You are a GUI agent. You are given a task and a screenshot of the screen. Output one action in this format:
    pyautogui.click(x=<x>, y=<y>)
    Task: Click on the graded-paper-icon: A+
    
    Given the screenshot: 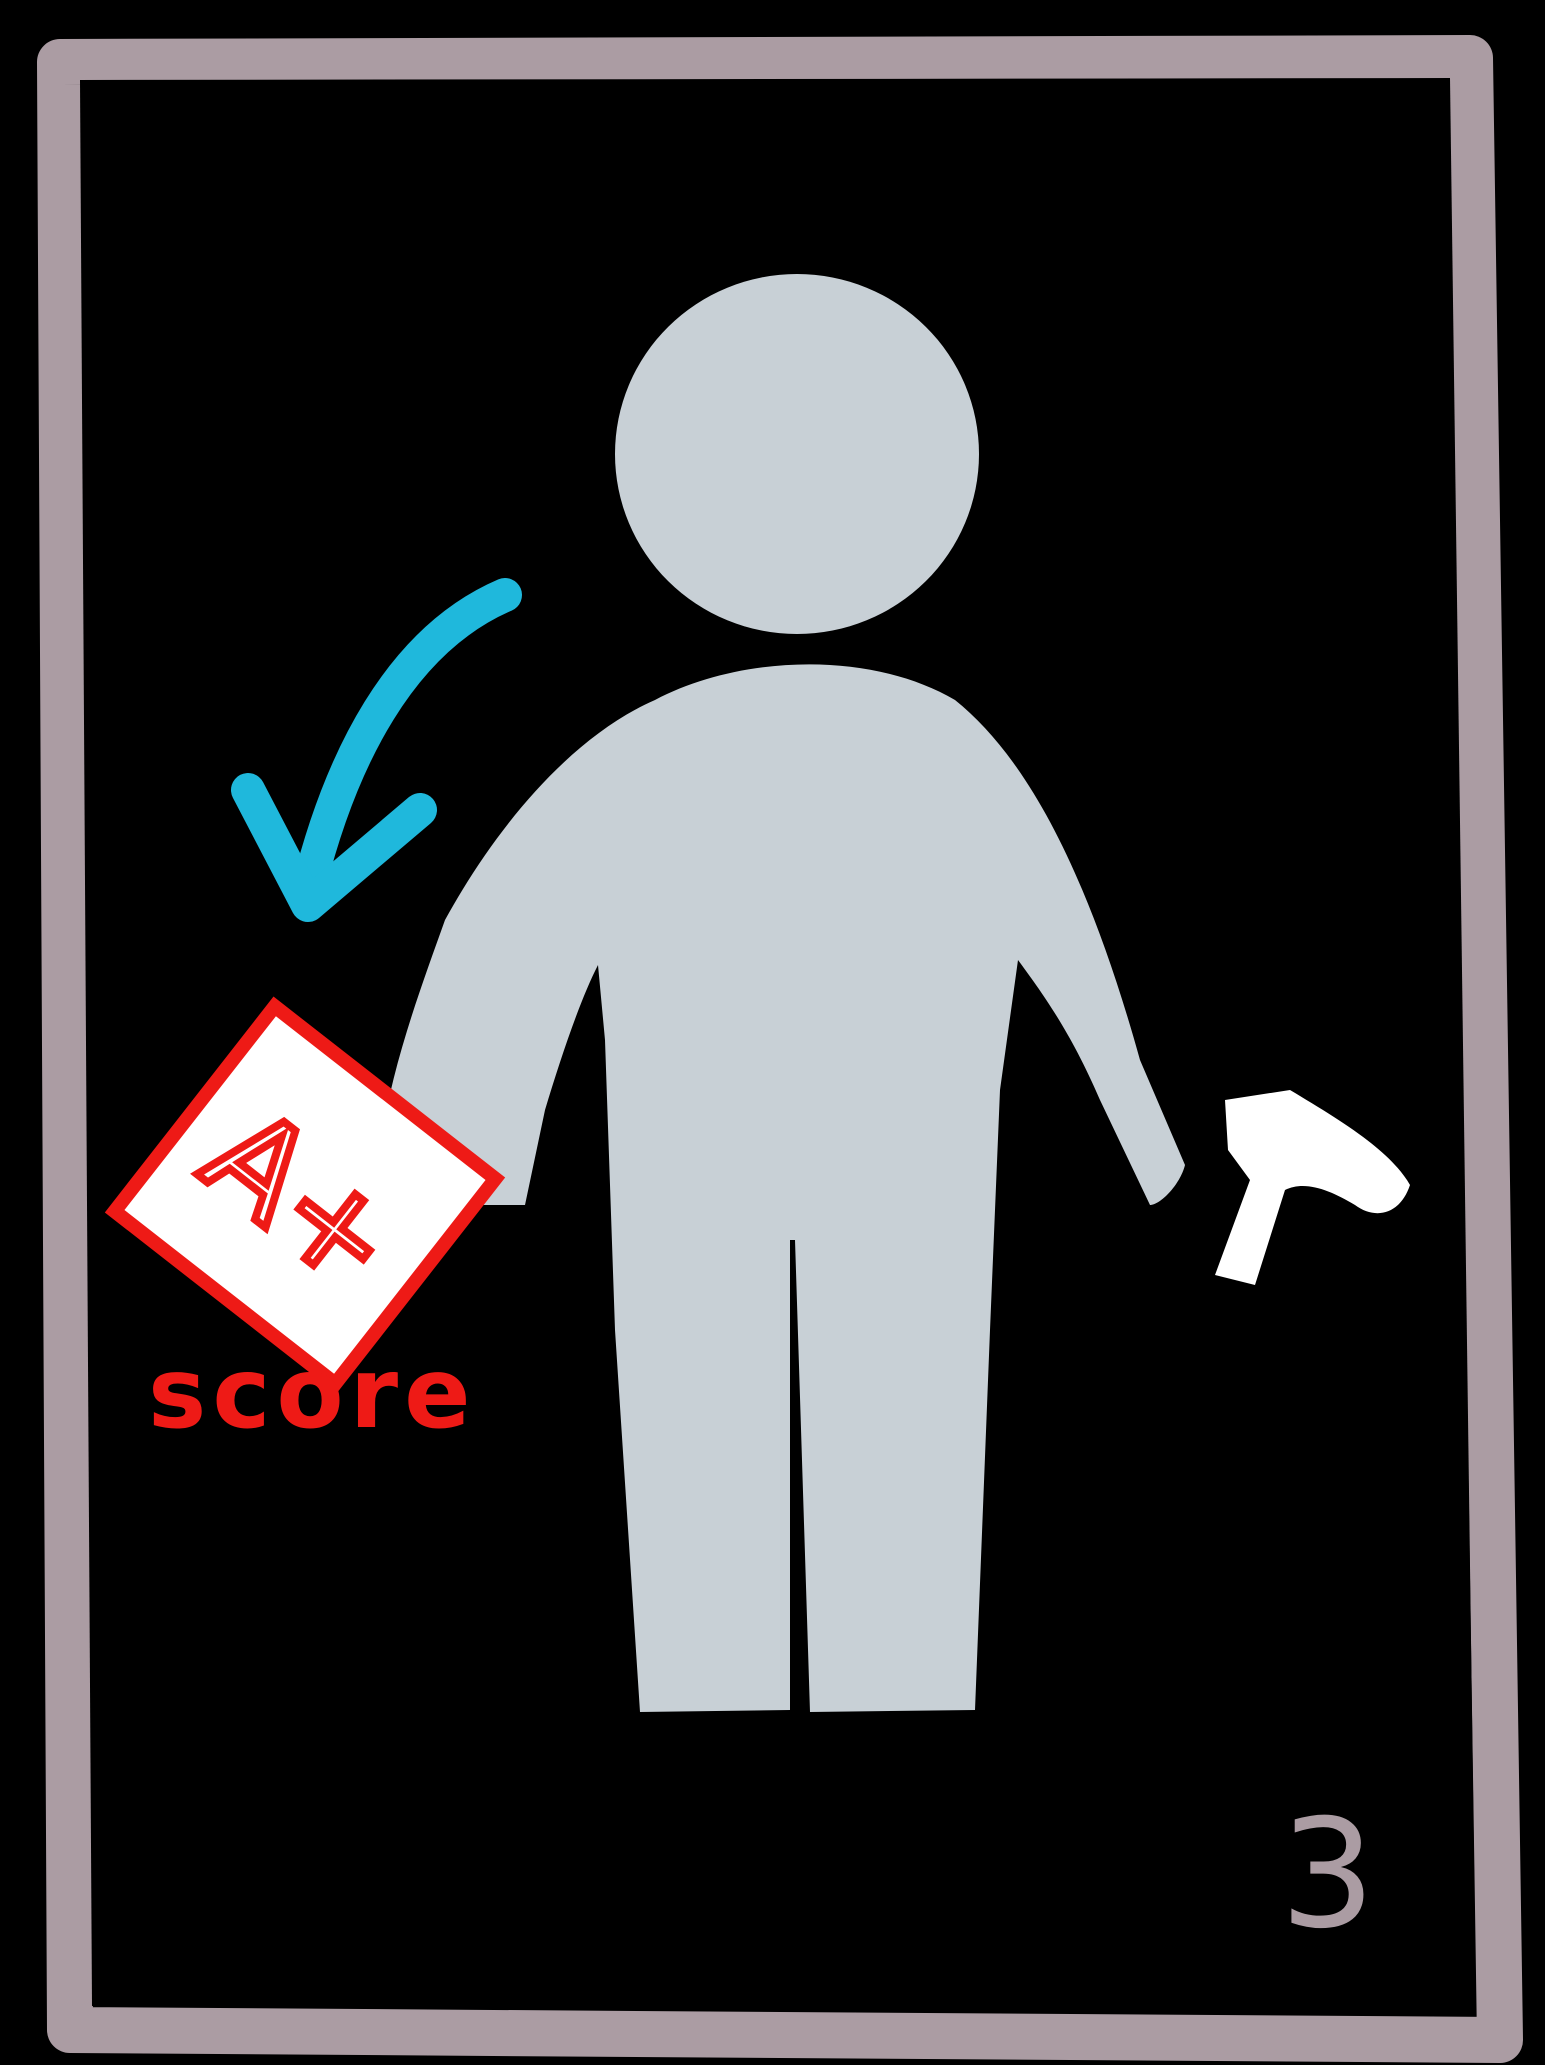 What is the action you would take?
    pyautogui.click(x=305, y=1195)
    